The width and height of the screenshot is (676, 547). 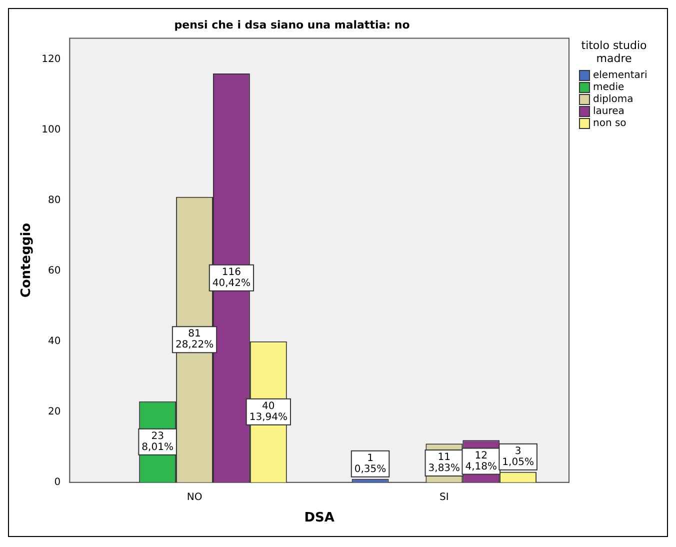 What do you see at coordinates (609, 123) in the screenshot?
I see `legend-label: non so` at bounding box center [609, 123].